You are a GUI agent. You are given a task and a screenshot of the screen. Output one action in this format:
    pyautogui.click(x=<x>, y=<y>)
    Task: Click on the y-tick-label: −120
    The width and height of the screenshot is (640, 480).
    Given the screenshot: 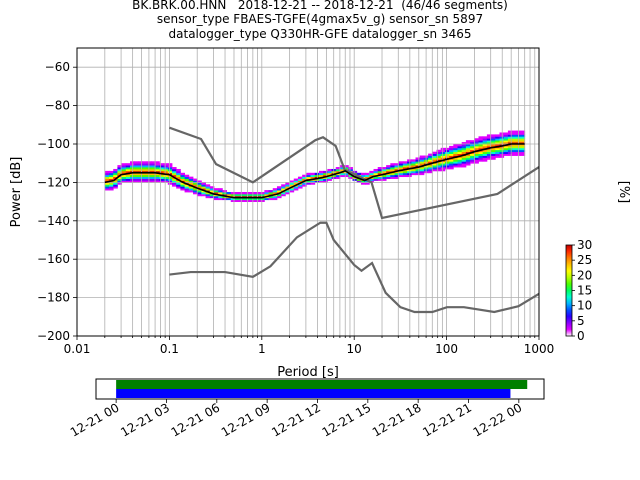 What is the action you would take?
    pyautogui.click(x=53, y=182)
    